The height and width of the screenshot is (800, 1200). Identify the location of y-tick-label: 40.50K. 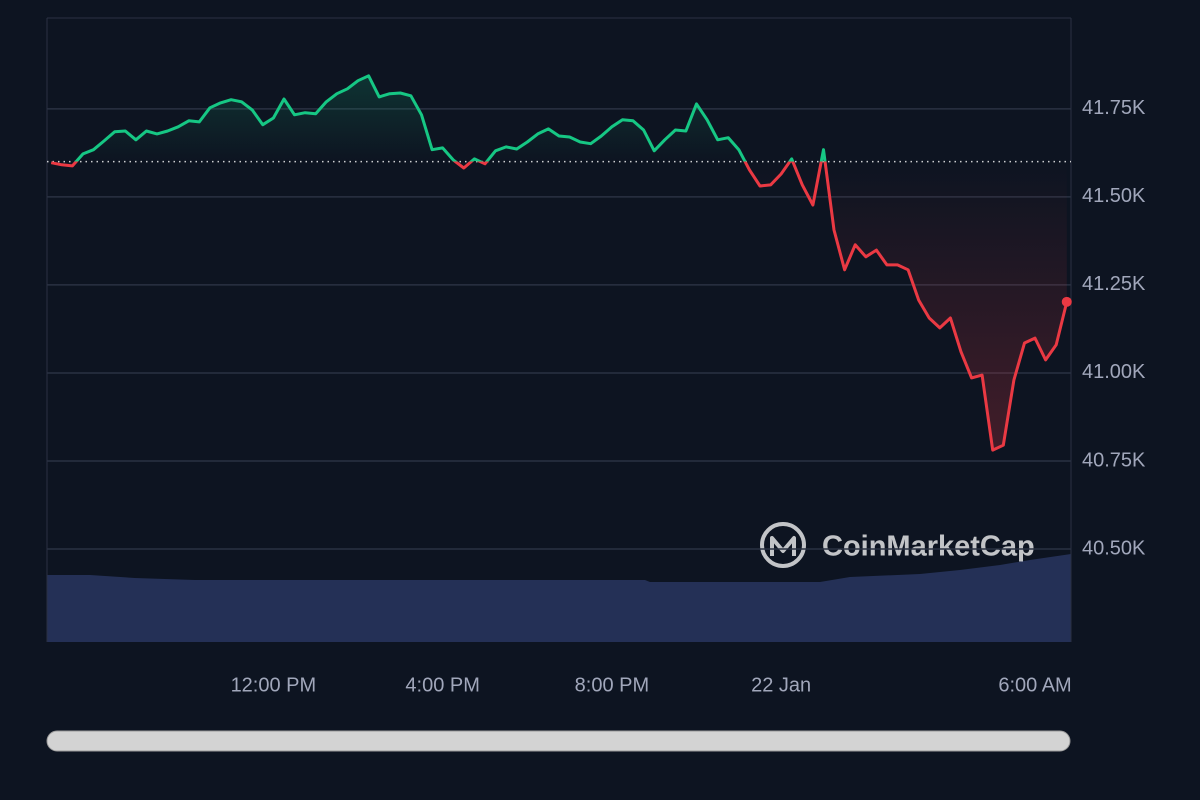
(1114, 548).